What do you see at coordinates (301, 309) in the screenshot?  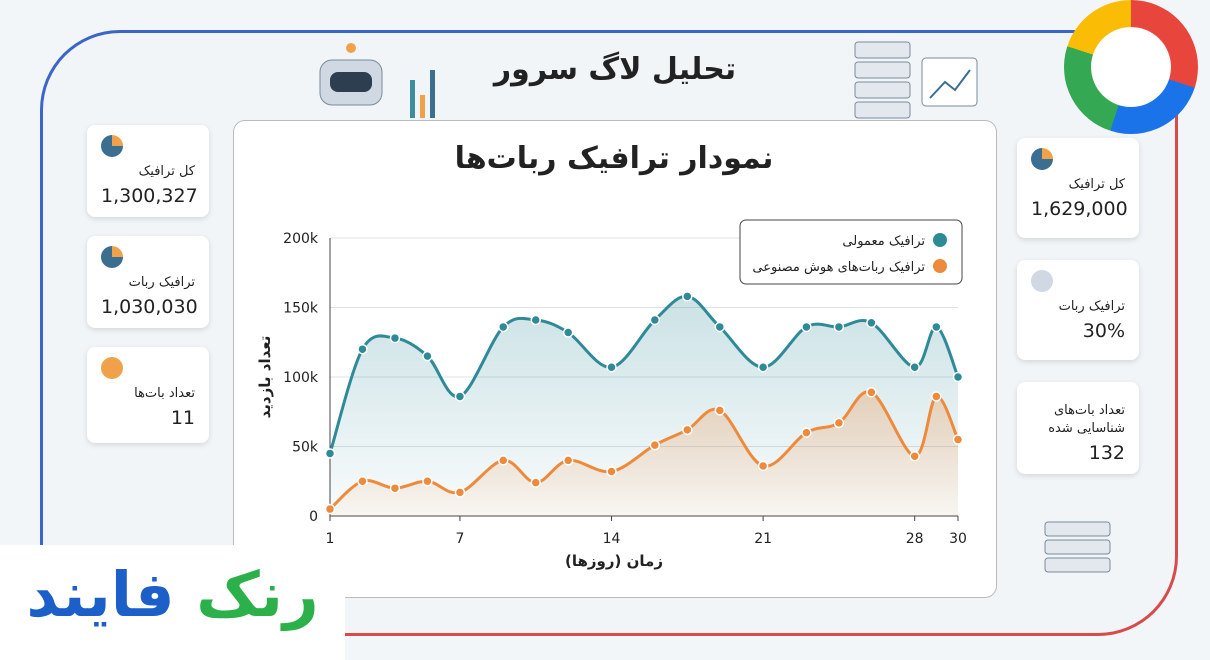 I see `y-tick-label: 150k` at bounding box center [301, 309].